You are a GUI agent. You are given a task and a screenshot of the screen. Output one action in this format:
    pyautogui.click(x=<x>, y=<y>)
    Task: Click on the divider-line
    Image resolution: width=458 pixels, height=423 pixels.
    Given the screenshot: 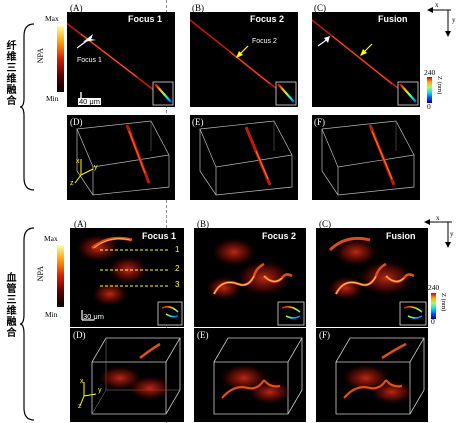 What is the action you would take?
    pyautogui.click(x=166, y=211)
    